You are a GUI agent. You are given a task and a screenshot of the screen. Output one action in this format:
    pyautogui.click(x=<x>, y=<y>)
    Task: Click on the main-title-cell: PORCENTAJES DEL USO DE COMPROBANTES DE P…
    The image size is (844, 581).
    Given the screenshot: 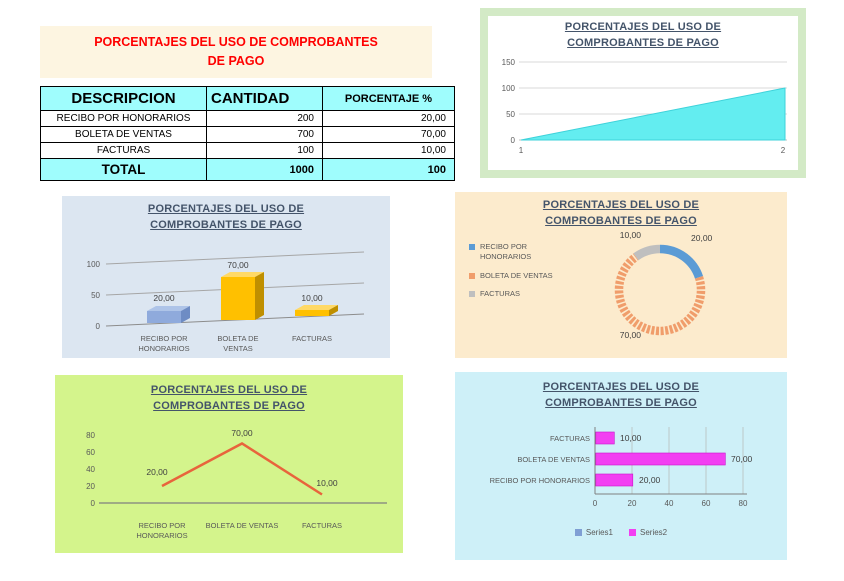 What is the action you would take?
    pyautogui.click(x=236, y=52)
    